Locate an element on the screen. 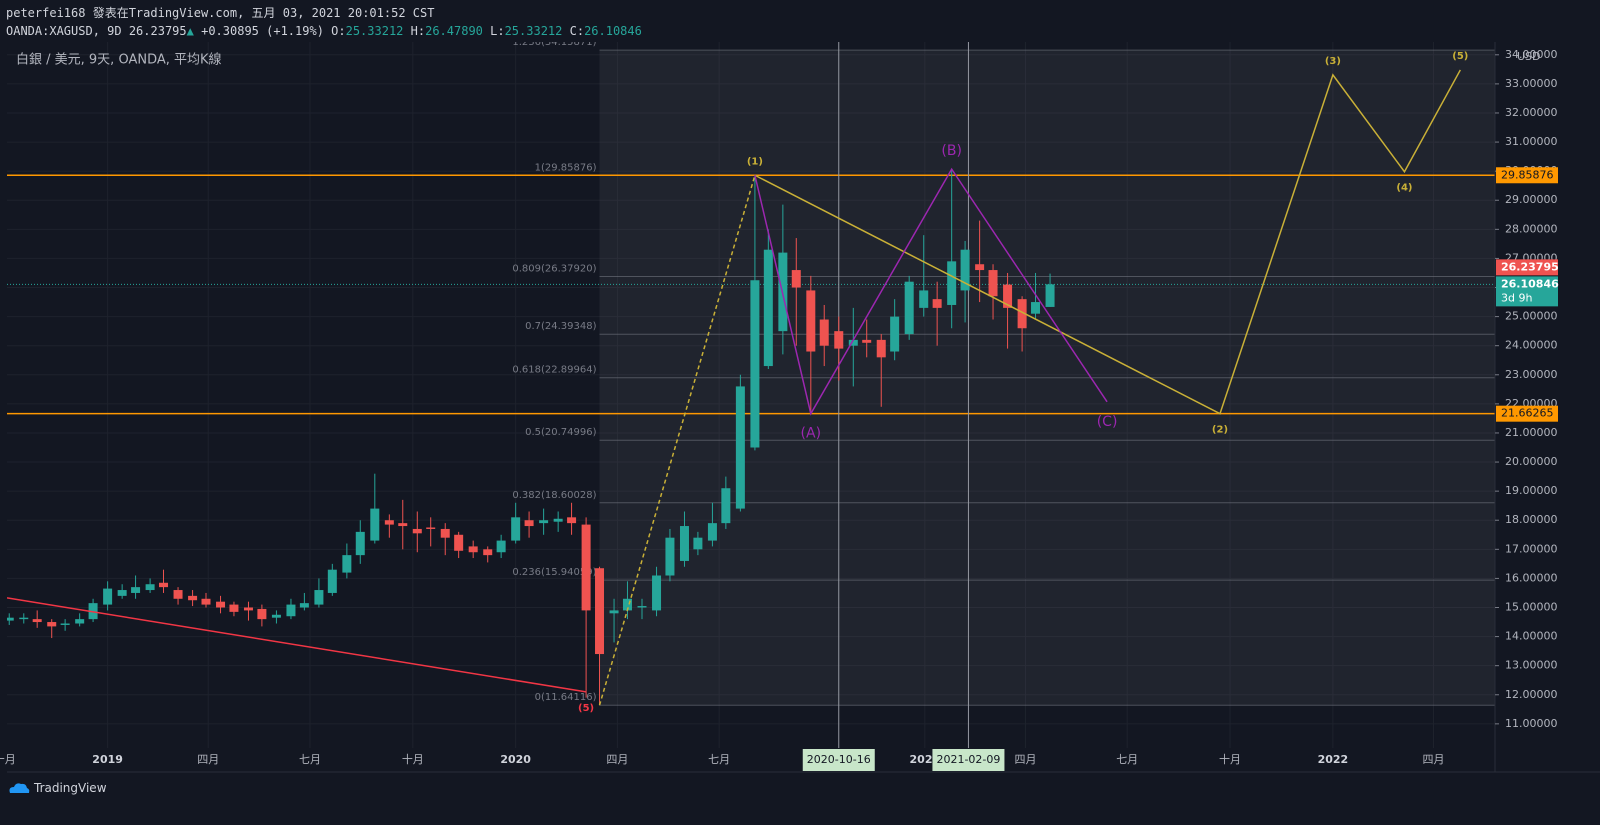 This screenshot has width=1600, height=825. y-tick-label: 15.00000 is located at coordinates (1531, 606).